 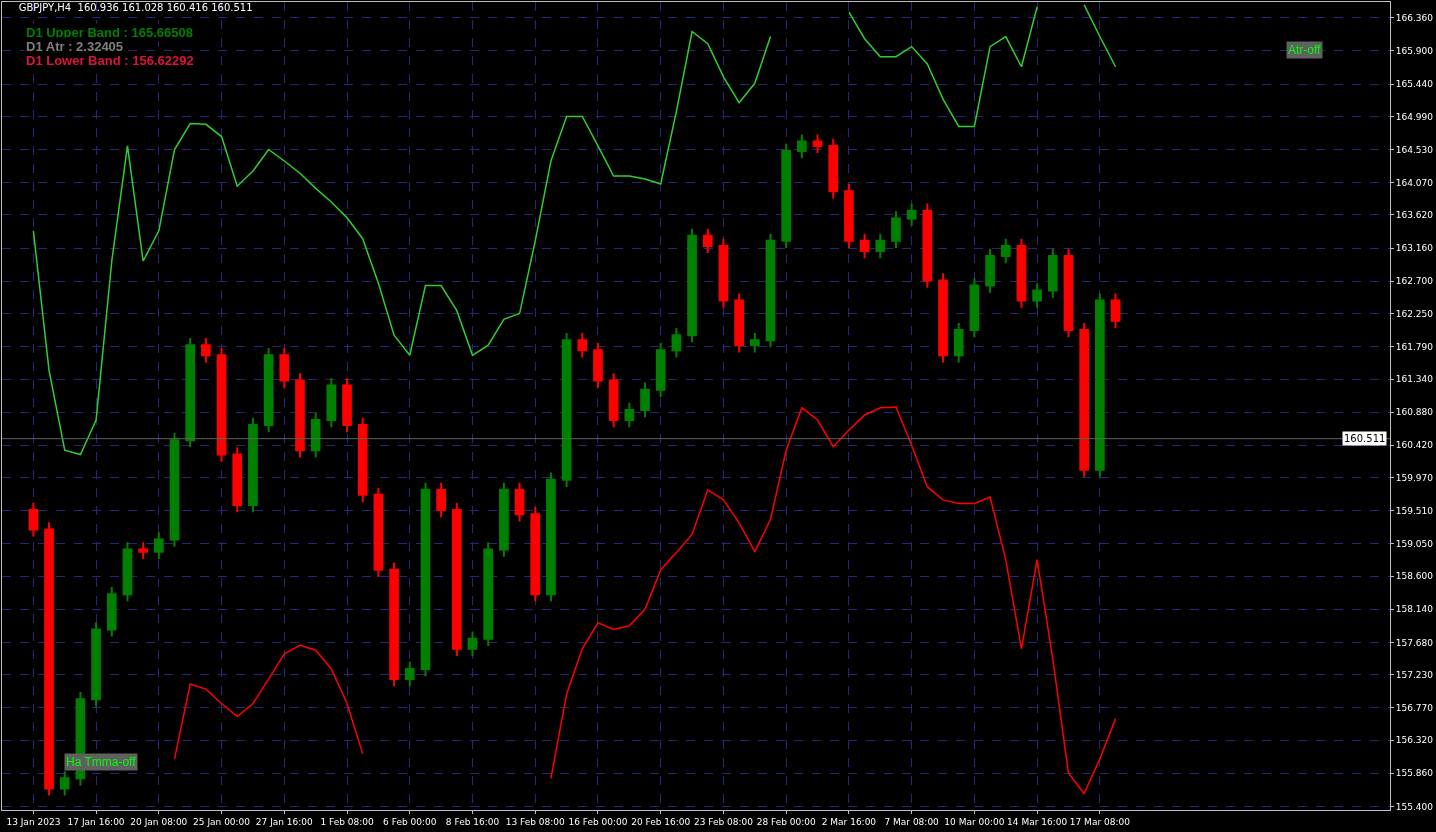 What do you see at coordinates (33, 821) in the screenshot?
I see `x-tick-label: 13 Jan 2023` at bounding box center [33, 821].